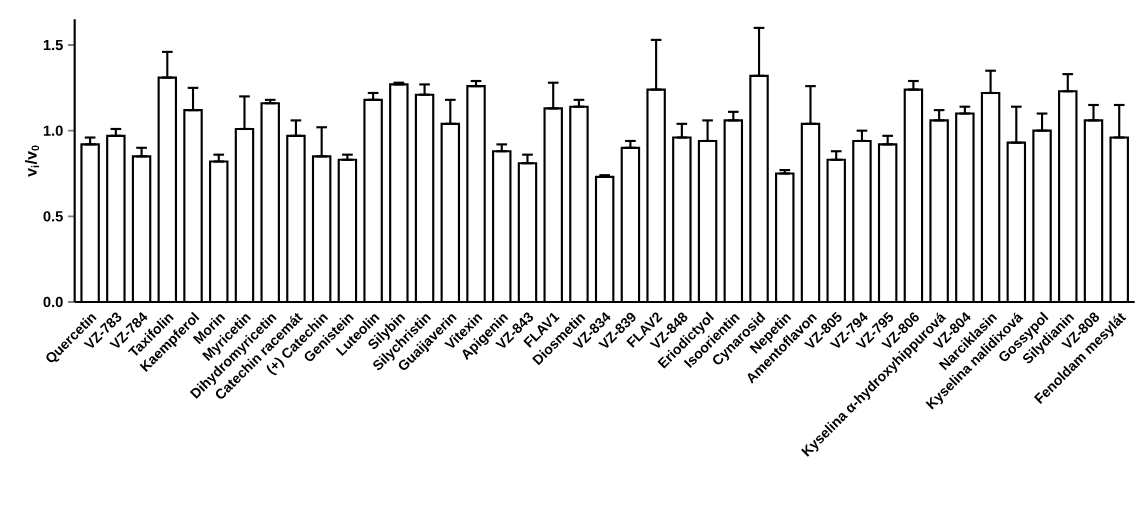 This screenshot has height=510, width=1136. What do you see at coordinates (53, 302) in the screenshot?
I see `y-tick-label: 0.0` at bounding box center [53, 302].